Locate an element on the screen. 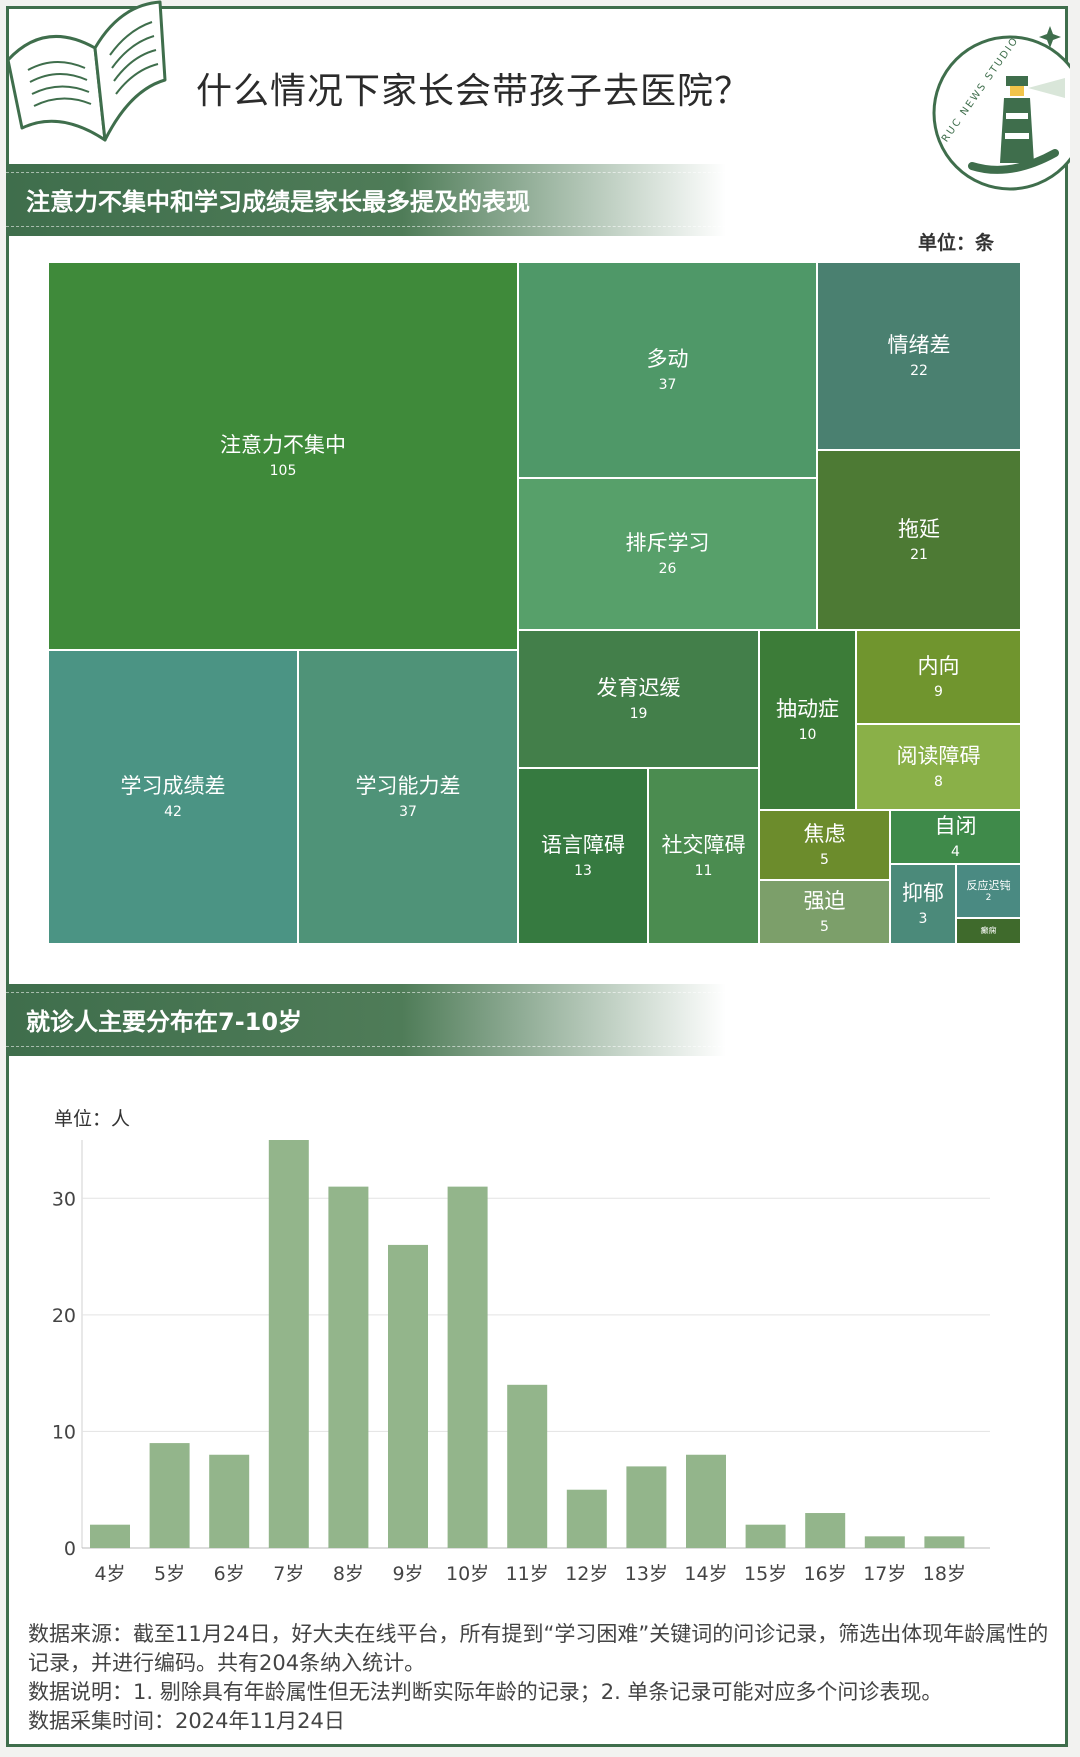 This screenshot has height=1757, width=1080. treemap-tile: 强迫 5 is located at coordinates (824, 912).